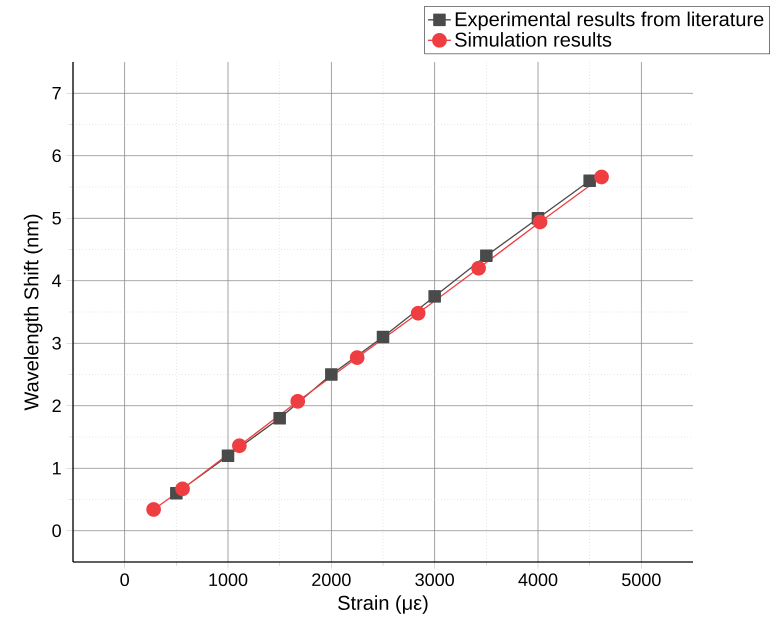  I want to click on x-tick-label: 5000, so click(641, 579).